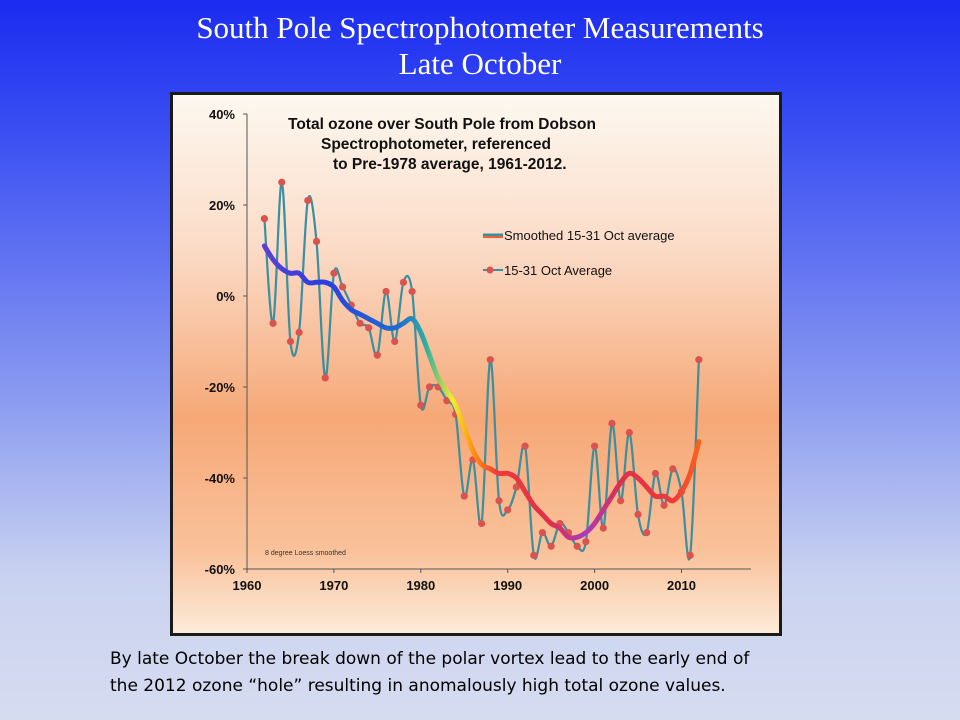 This screenshot has height=720, width=960. Describe the element at coordinates (499, 501) in the screenshot. I see `raw-point-1989` at that location.